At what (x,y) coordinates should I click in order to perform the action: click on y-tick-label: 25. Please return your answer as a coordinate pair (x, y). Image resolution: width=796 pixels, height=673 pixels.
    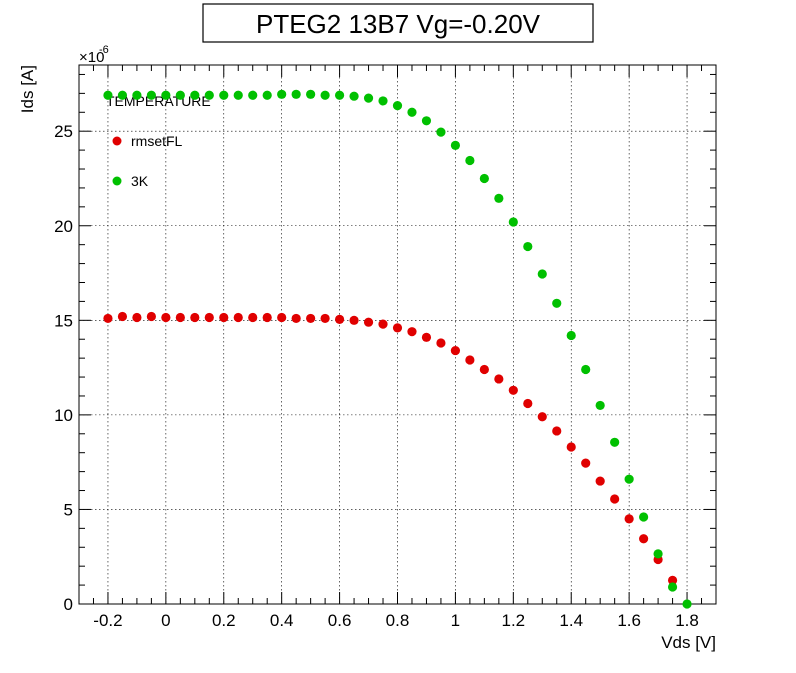
    Looking at the image, I should click on (63, 131).